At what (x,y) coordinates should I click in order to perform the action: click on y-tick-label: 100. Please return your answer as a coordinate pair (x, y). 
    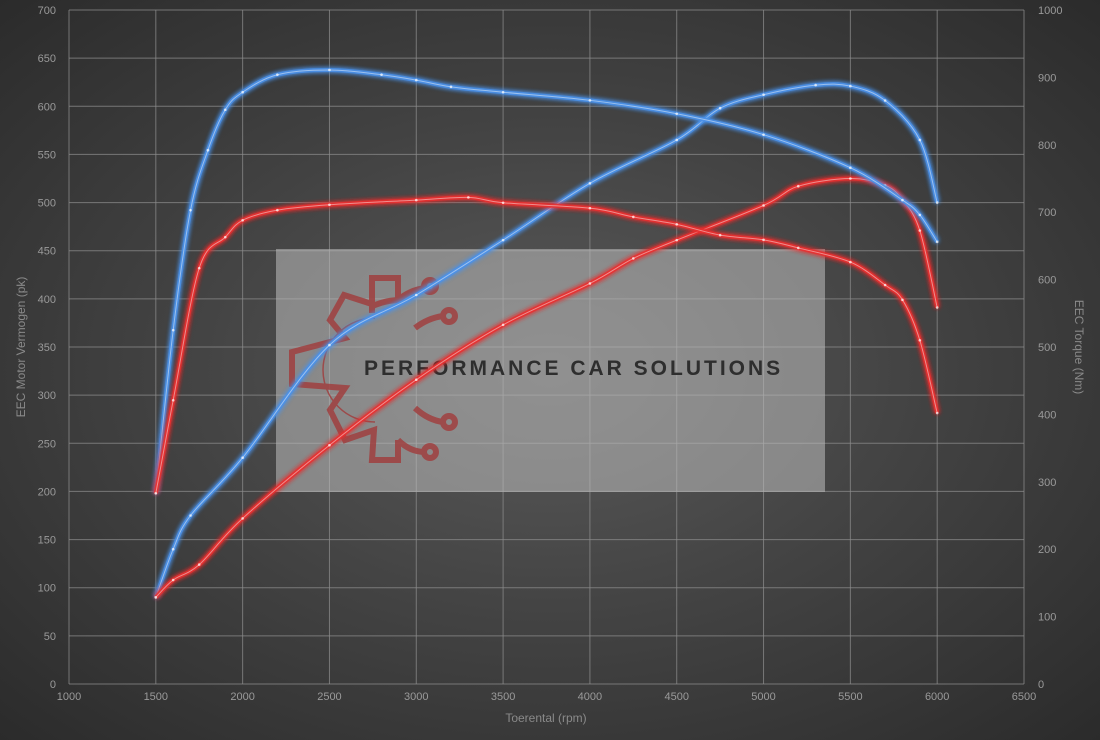
    Looking at the image, I should click on (47, 589).